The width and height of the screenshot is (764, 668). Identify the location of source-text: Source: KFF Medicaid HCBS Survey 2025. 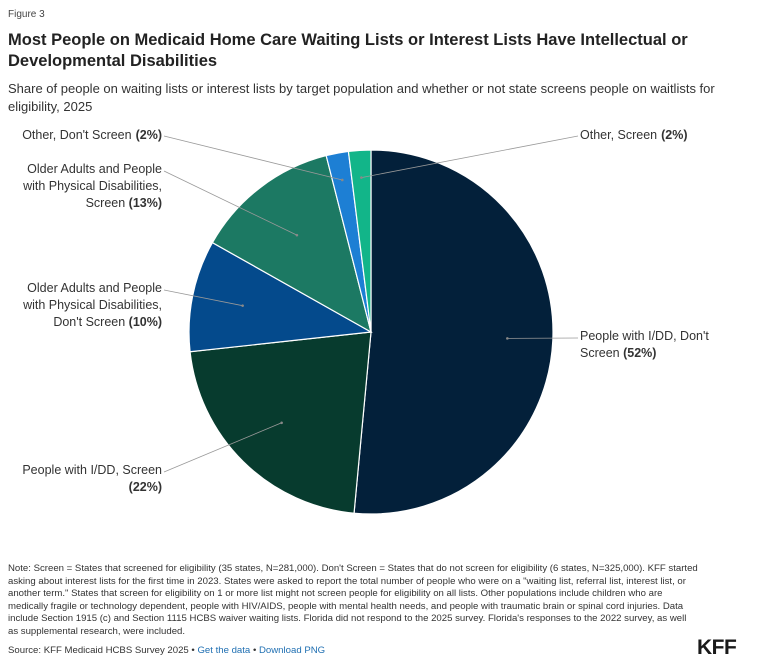
(98, 650).